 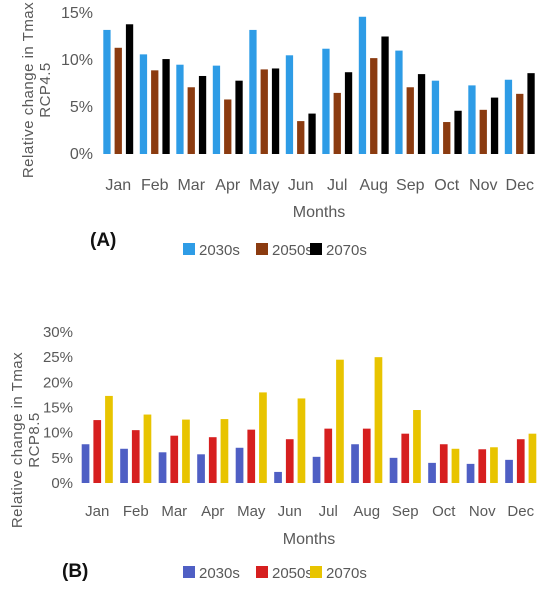 I want to click on x-tick-label: Dec, so click(x=520, y=511).